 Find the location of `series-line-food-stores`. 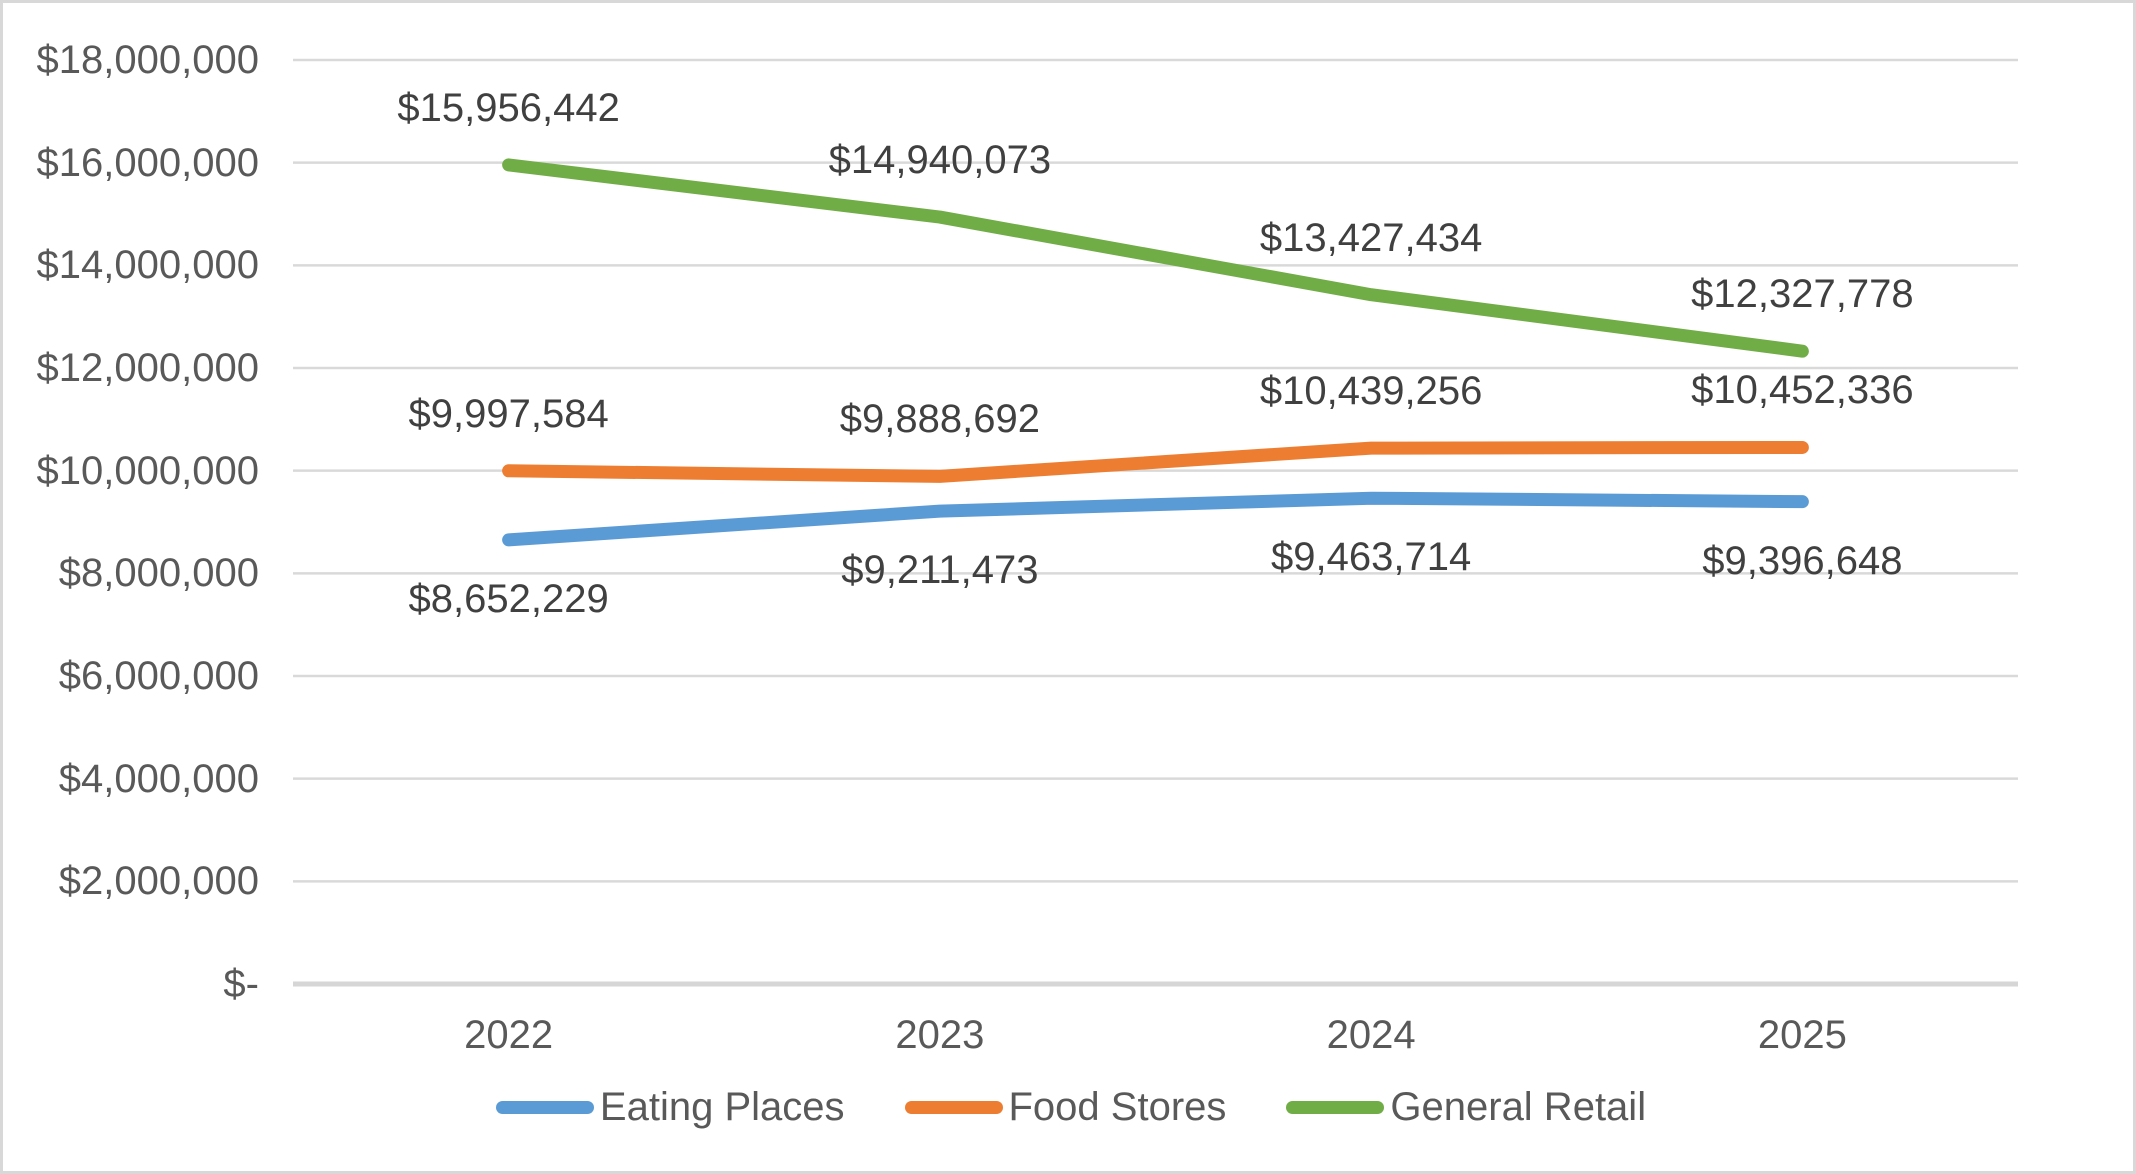

series-line-food-stores is located at coordinates (1155, 461).